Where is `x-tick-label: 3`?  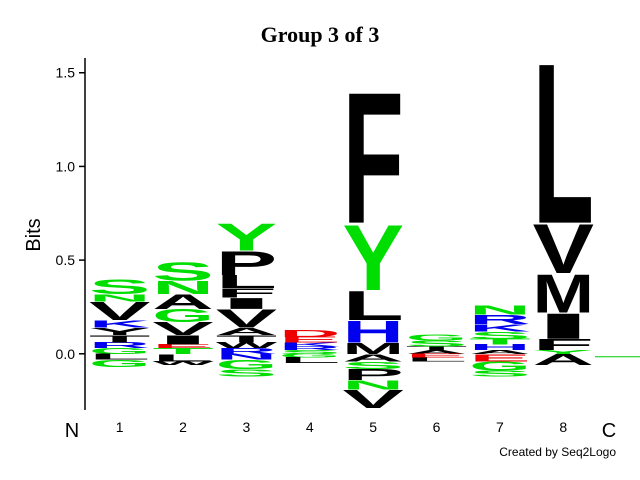 x-tick-label: 3 is located at coordinates (247, 427).